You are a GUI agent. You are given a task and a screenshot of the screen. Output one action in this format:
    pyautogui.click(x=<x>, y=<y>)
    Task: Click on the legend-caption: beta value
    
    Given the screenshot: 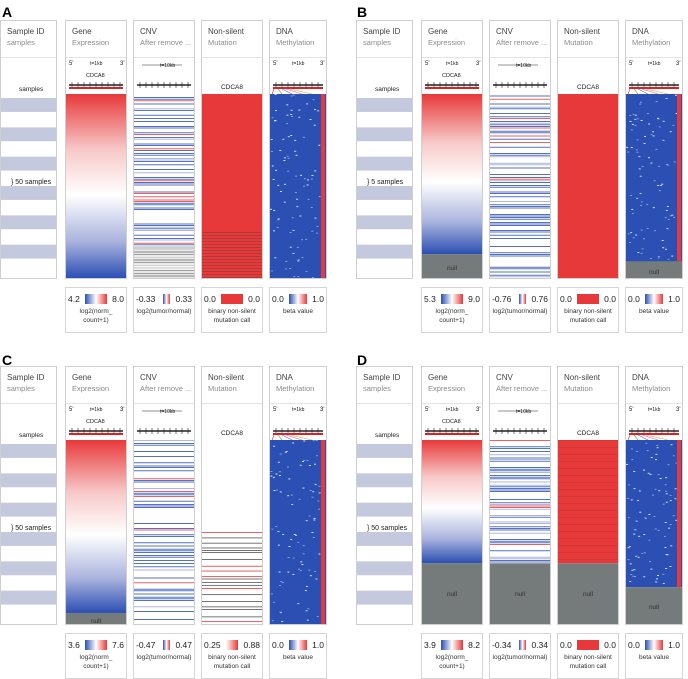 What is the action you would take?
    pyautogui.click(x=298, y=657)
    